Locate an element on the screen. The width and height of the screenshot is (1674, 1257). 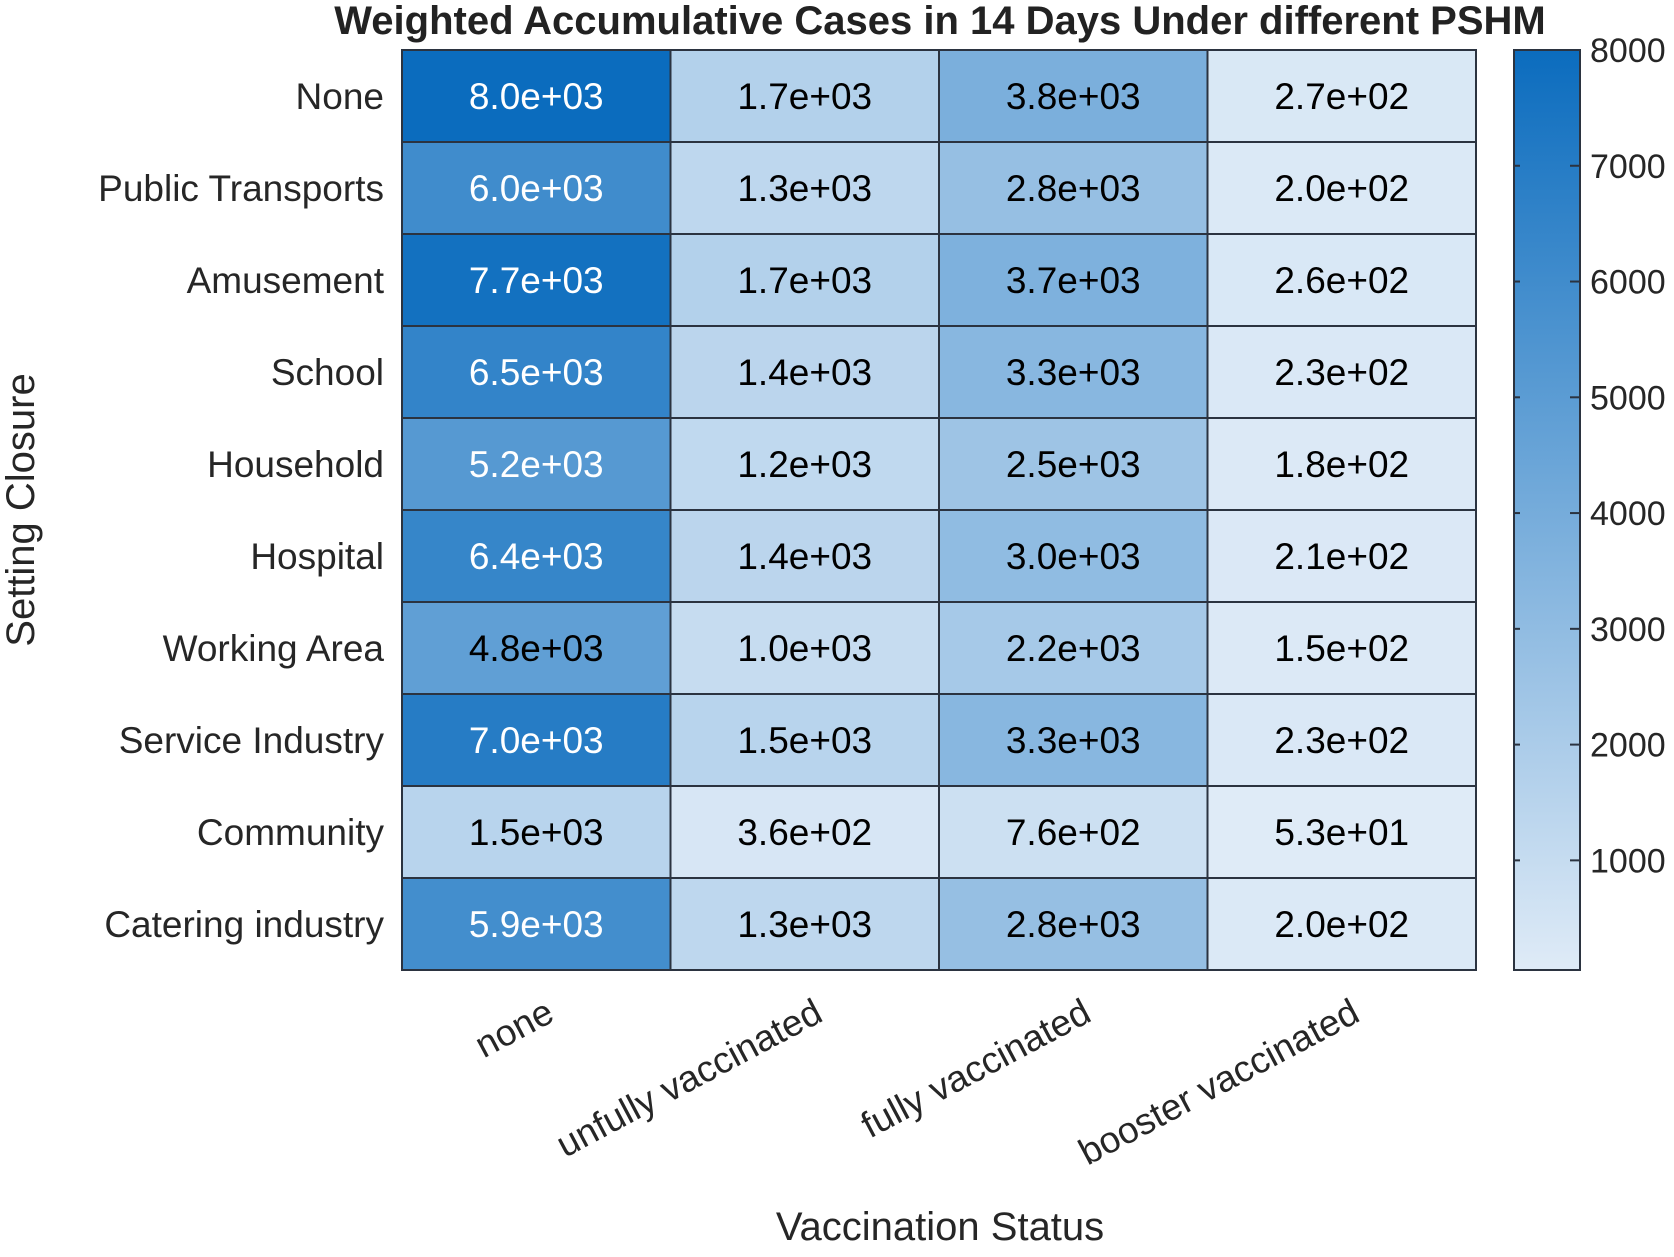
cell-value-label: 3.7e+03 is located at coordinates (1073, 280).